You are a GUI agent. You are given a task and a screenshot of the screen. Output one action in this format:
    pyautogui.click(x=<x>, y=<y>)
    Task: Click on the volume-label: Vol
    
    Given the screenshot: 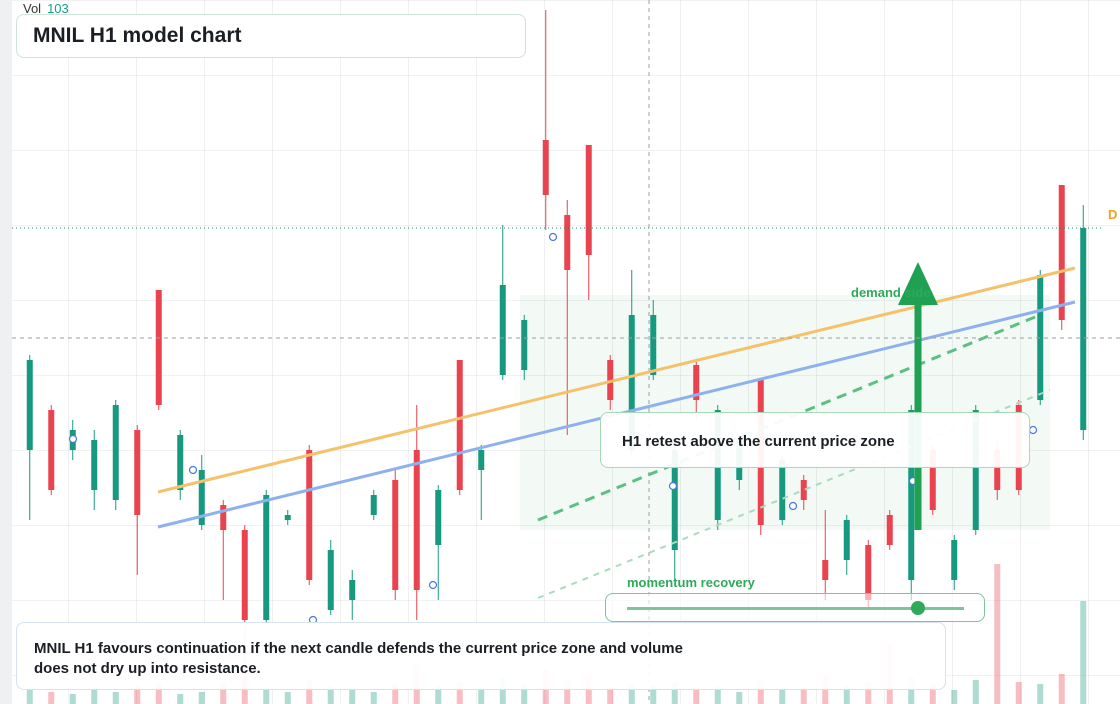 What is the action you would take?
    pyautogui.click(x=32, y=8)
    